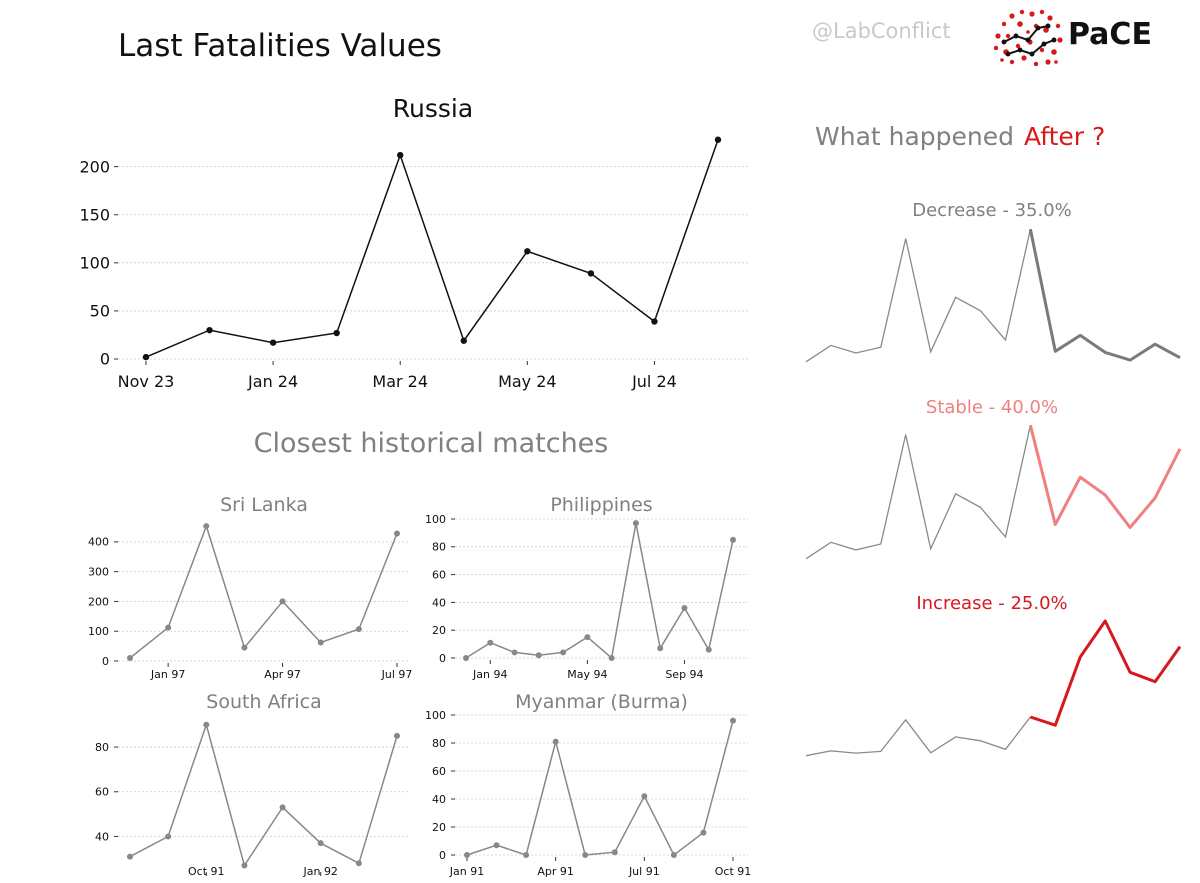 This screenshot has height=883, width=1200. I want to click on myanmar-chart-title: Myanmar (Burma), so click(601, 702).